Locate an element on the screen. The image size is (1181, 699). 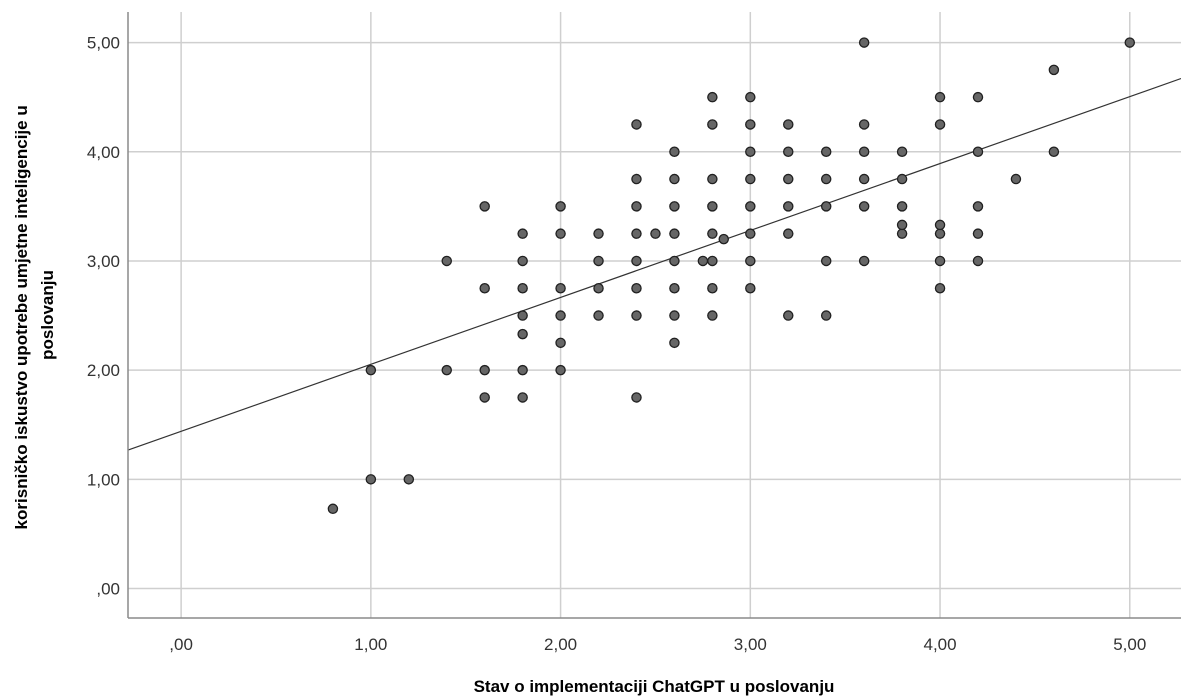
y-tick-label: 2,00 is located at coordinates (103, 370).